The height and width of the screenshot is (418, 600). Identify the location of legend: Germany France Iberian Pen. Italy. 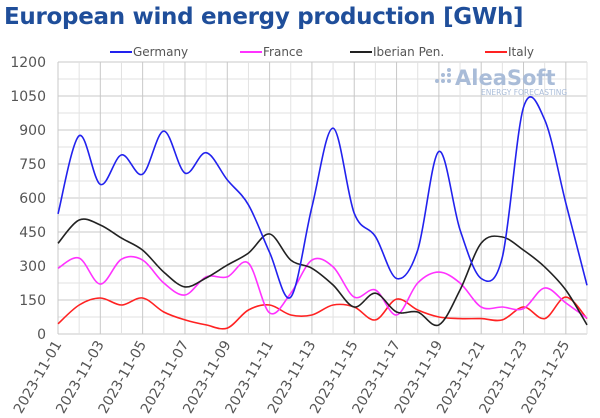
(322, 52).